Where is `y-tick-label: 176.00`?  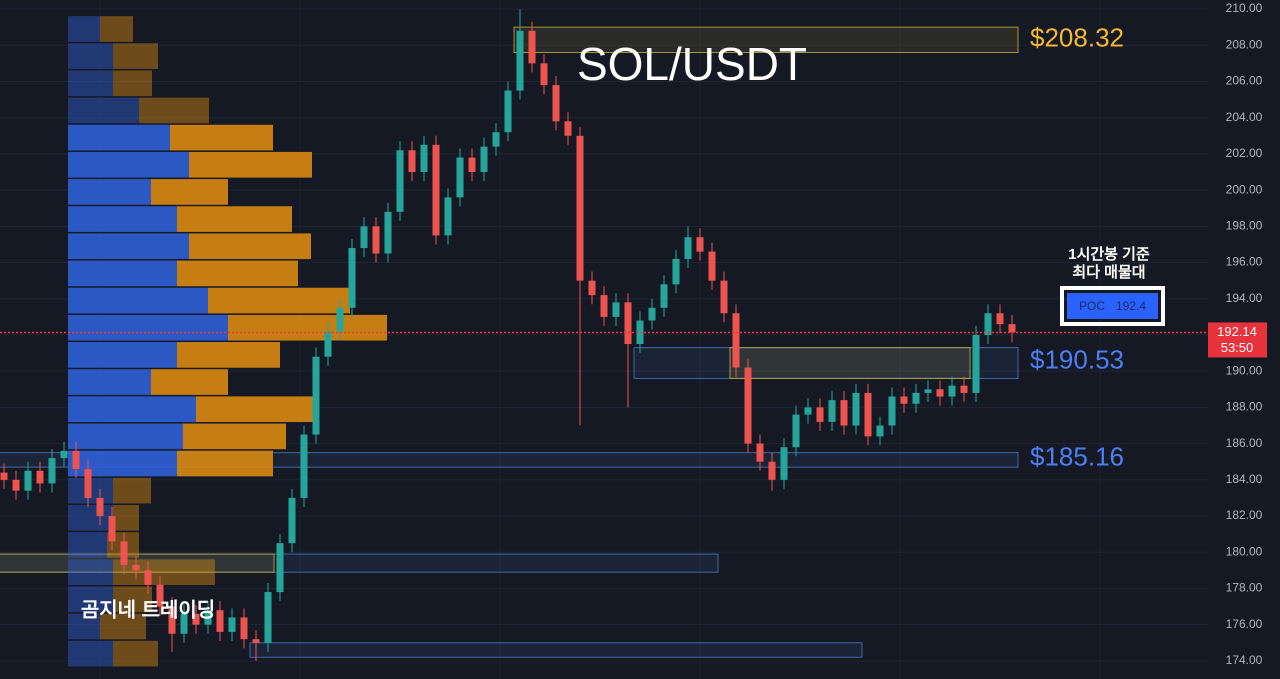 y-tick-label: 176.00 is located at coordinates (1244, 624).